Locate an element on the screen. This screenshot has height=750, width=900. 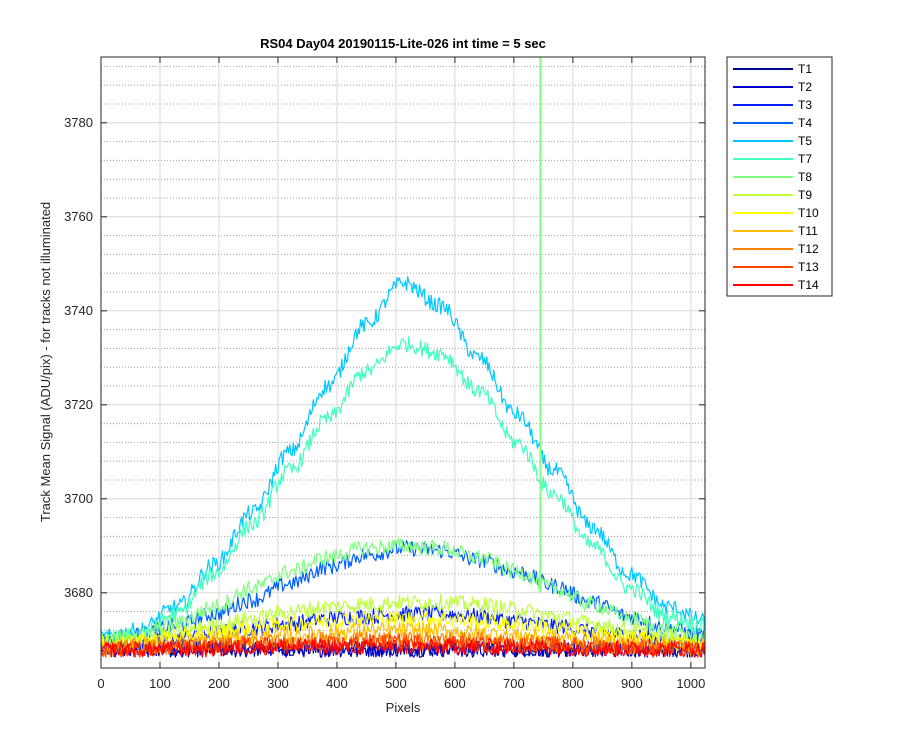
x-axis-label: Pixels is located at coordinates (403, 707).